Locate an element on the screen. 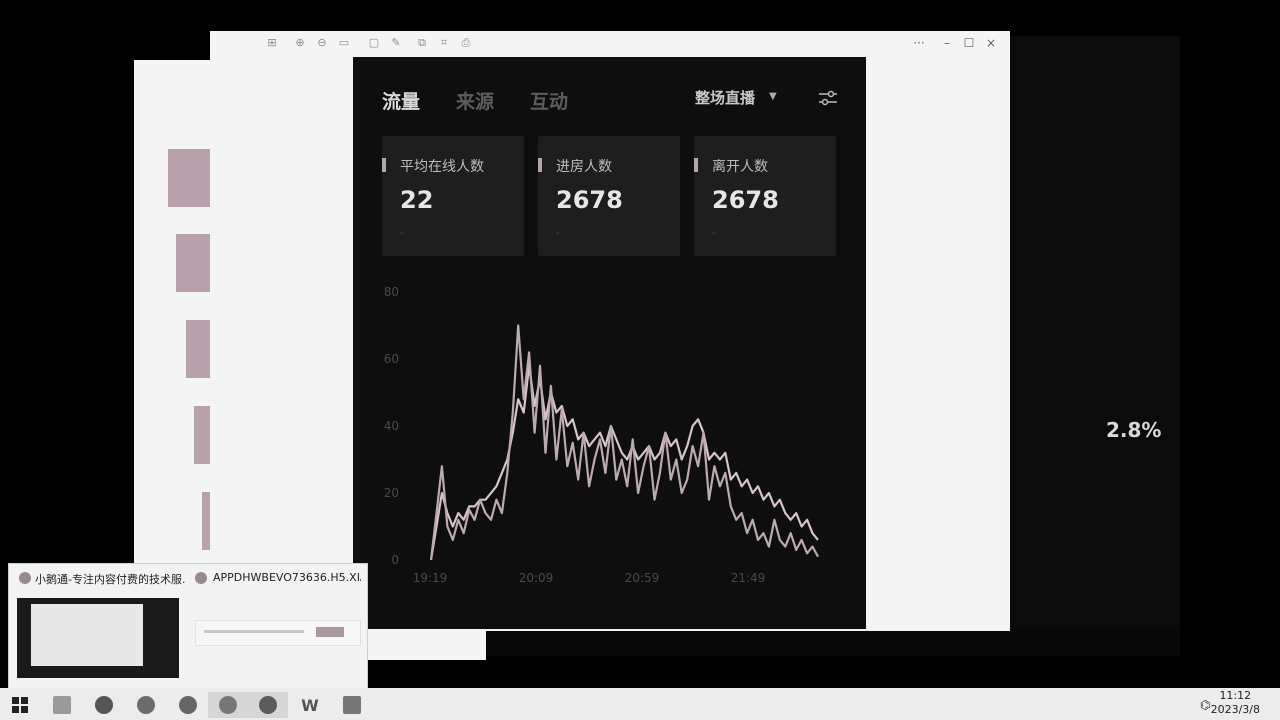 This screenshot has width=1280, height=720. wps-logo-icon: W is located at coordinates (310, 705).